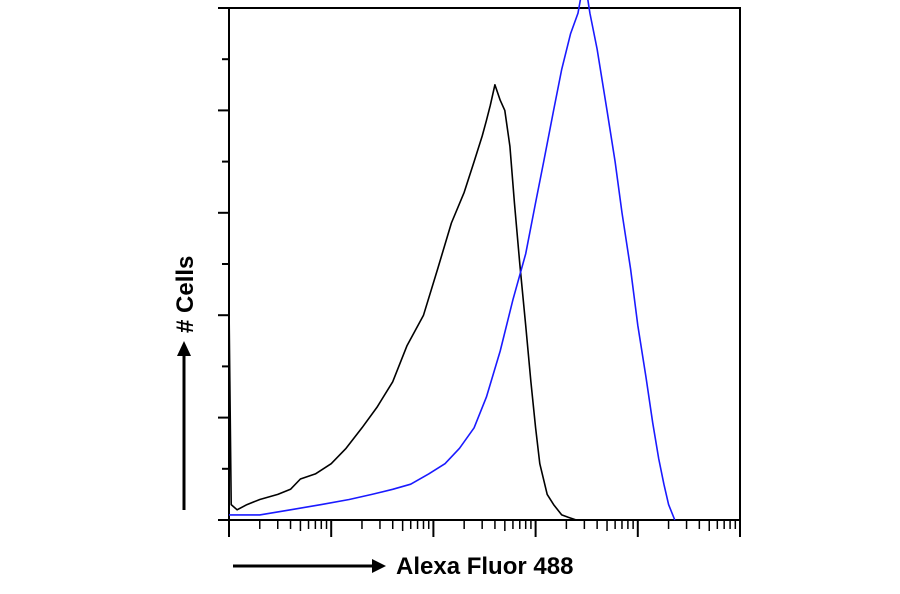 This screenshot has height=594, width=900. I want to click on y-axis-label: # Cells, so click(185, 294).